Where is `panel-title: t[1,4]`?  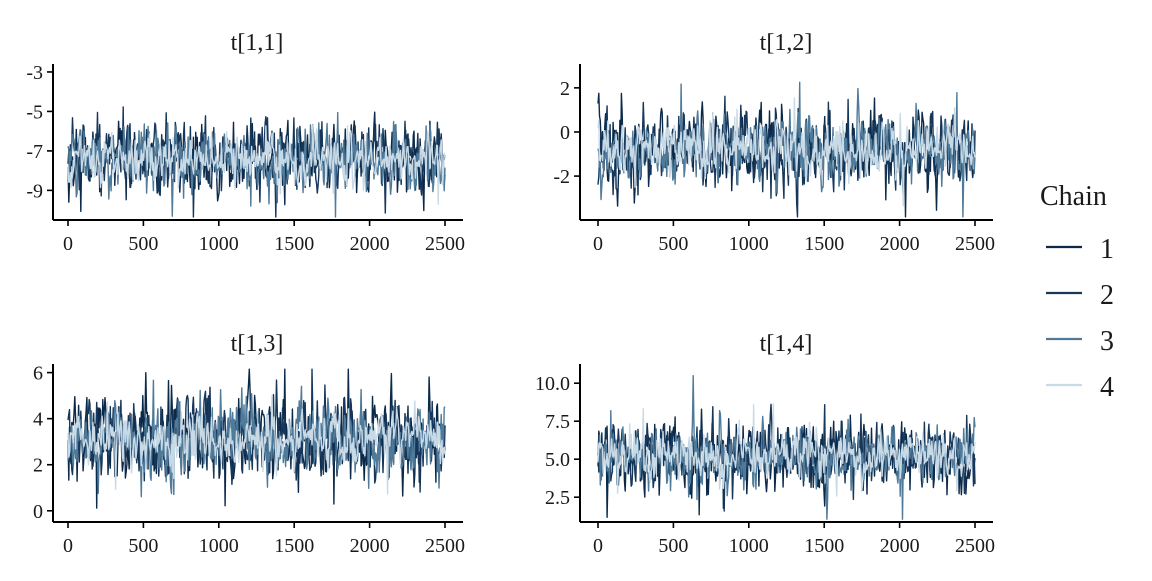
panel-title: t[1,4] is located at coordinates (786, 344).